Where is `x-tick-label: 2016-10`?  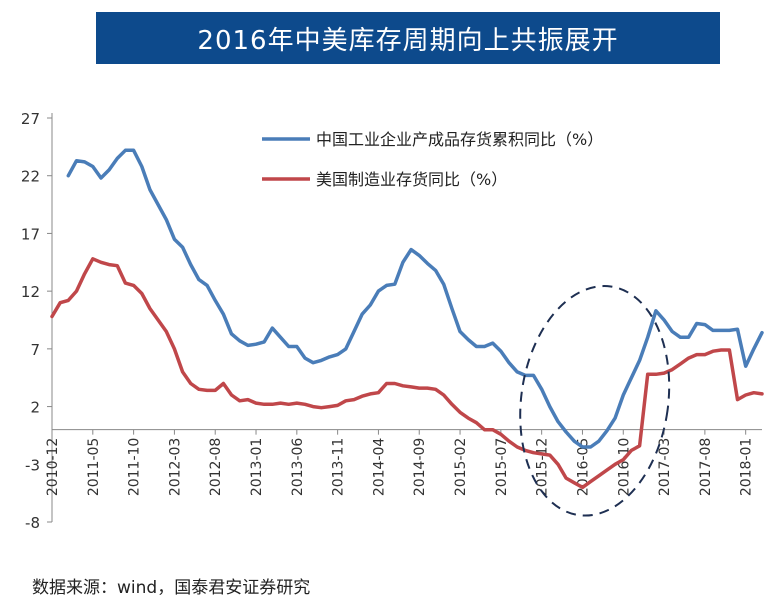 x-tick-label: 2016-10 is located at coordinates (624, 467).